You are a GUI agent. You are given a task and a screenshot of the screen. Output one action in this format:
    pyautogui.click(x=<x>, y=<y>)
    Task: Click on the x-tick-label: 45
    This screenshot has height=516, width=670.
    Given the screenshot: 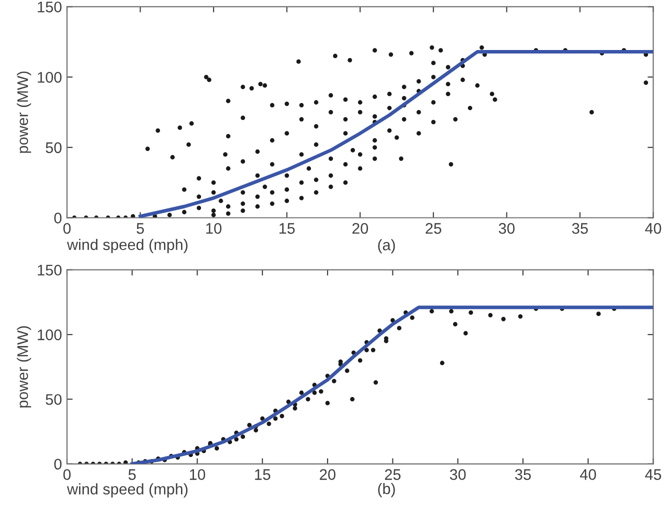 What is the action you would take?
    pyautogui.click(x=653, y=474)
    